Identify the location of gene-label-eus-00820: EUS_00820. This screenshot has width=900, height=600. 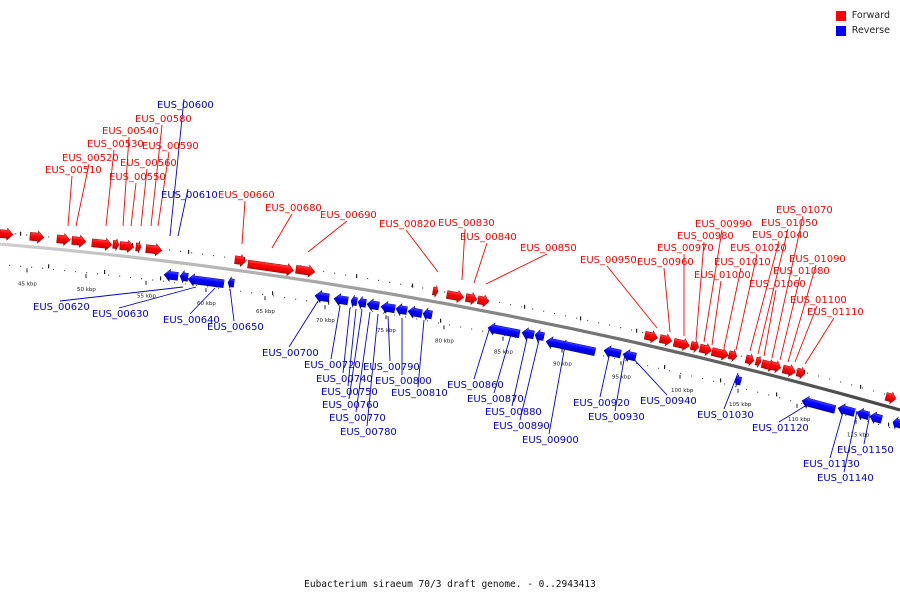
(407, 224).